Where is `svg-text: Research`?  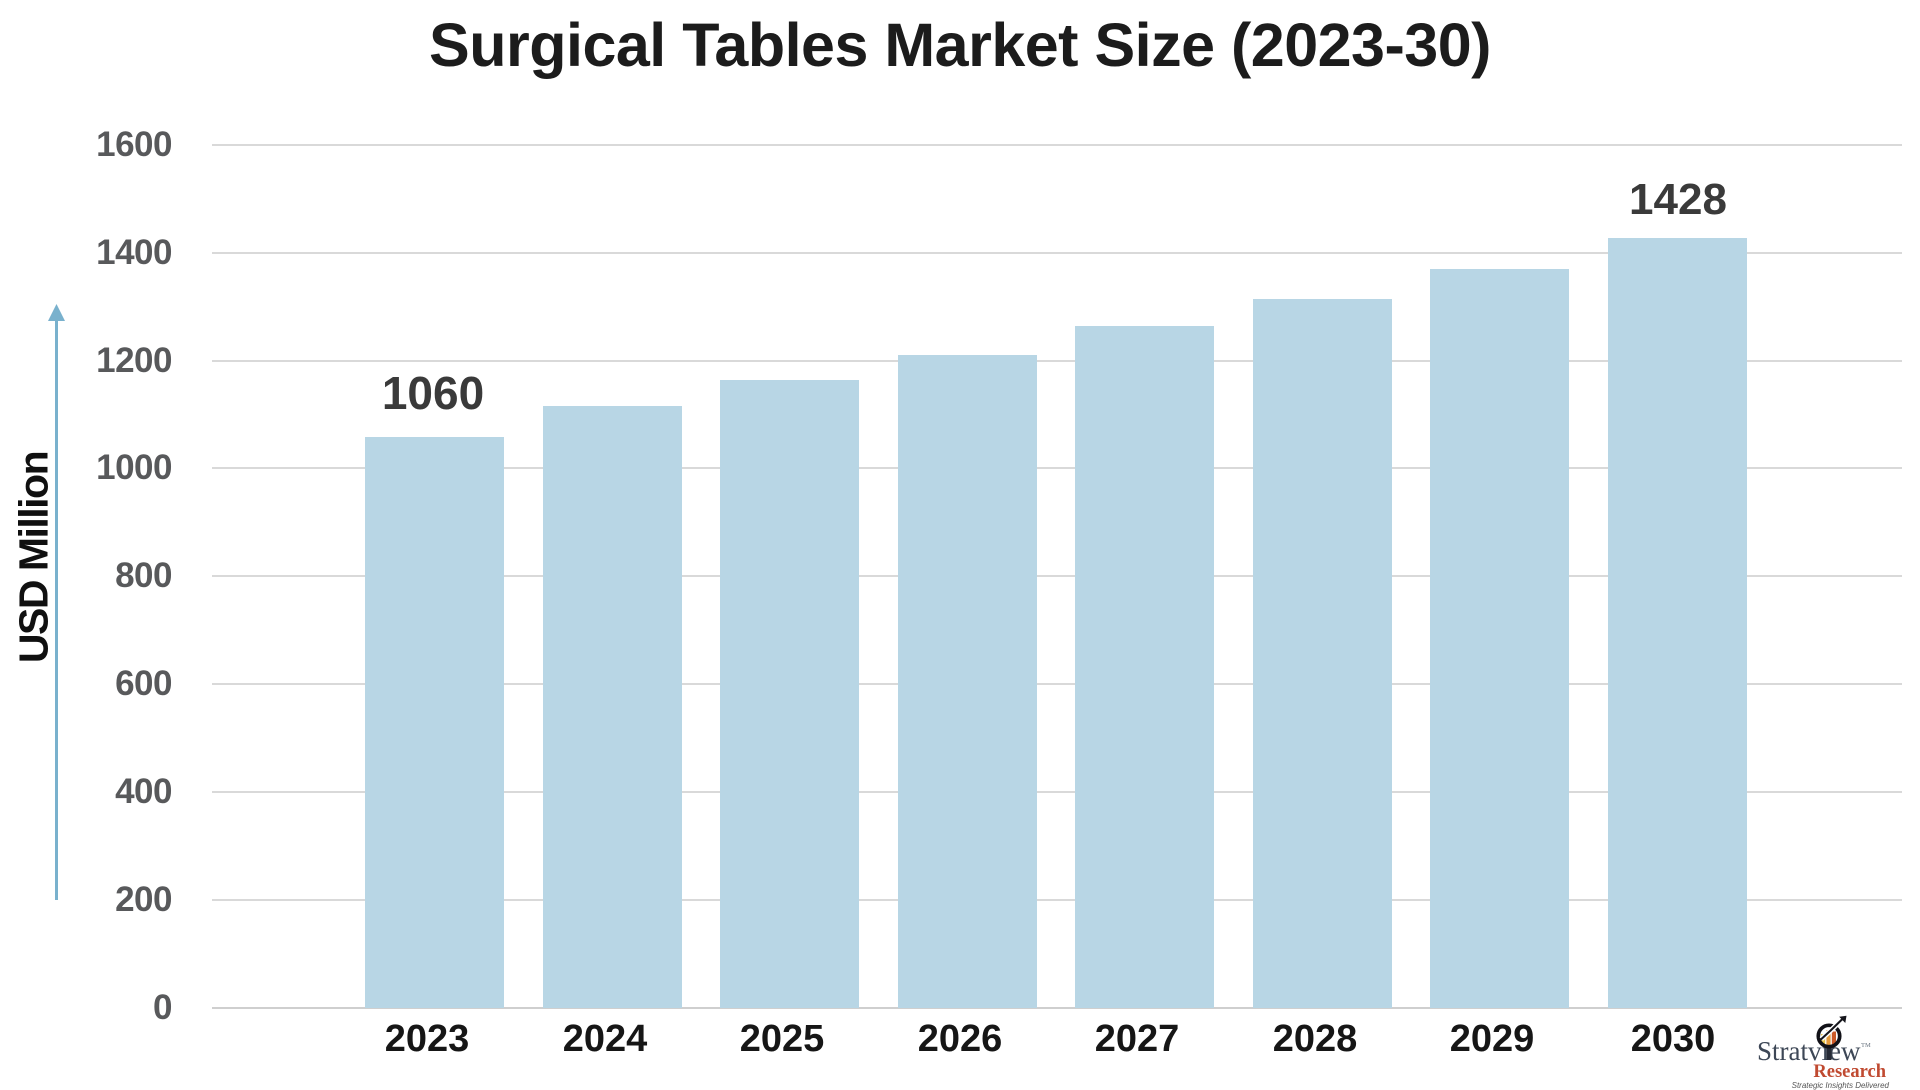
svg-text: Research is located at coordinates (1849, 1072).